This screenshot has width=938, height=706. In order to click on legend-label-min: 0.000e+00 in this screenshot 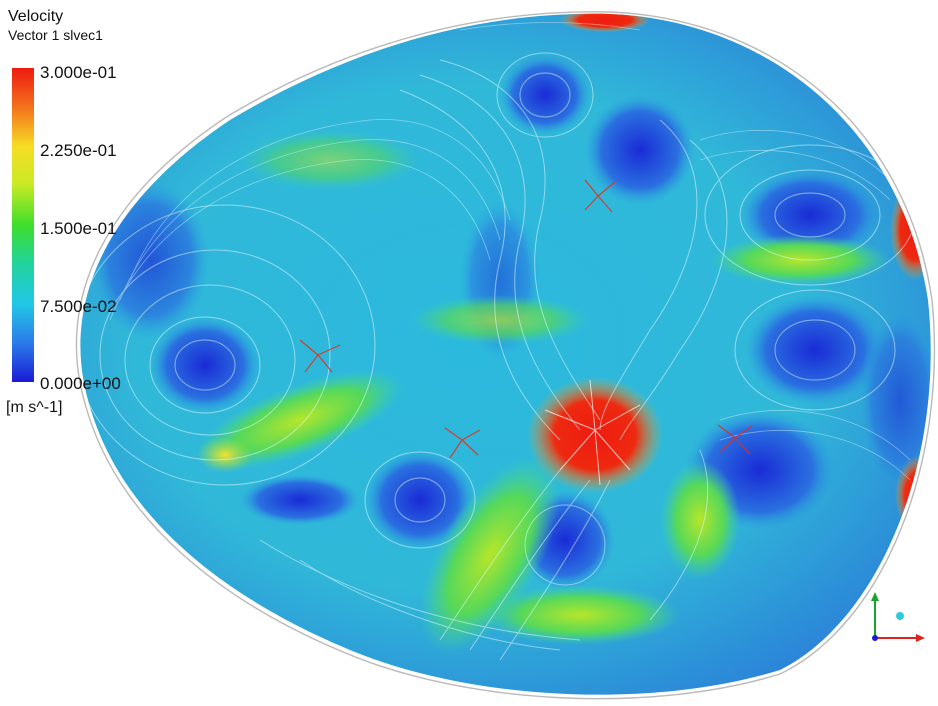, I will do `click(80, 383)`.